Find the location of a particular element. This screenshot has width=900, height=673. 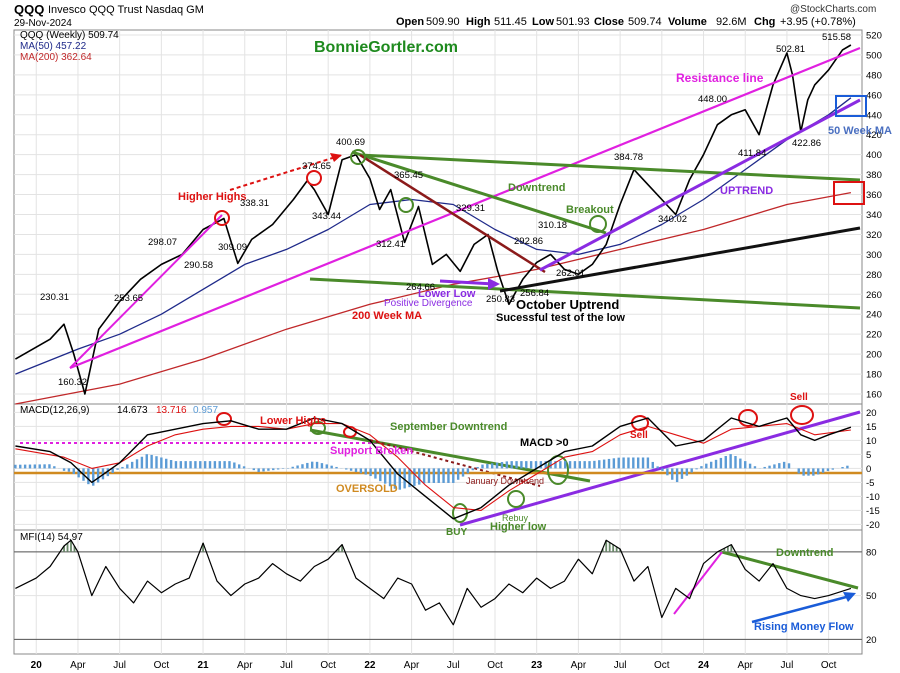

high-label: High is located at coordinates (478, 22).